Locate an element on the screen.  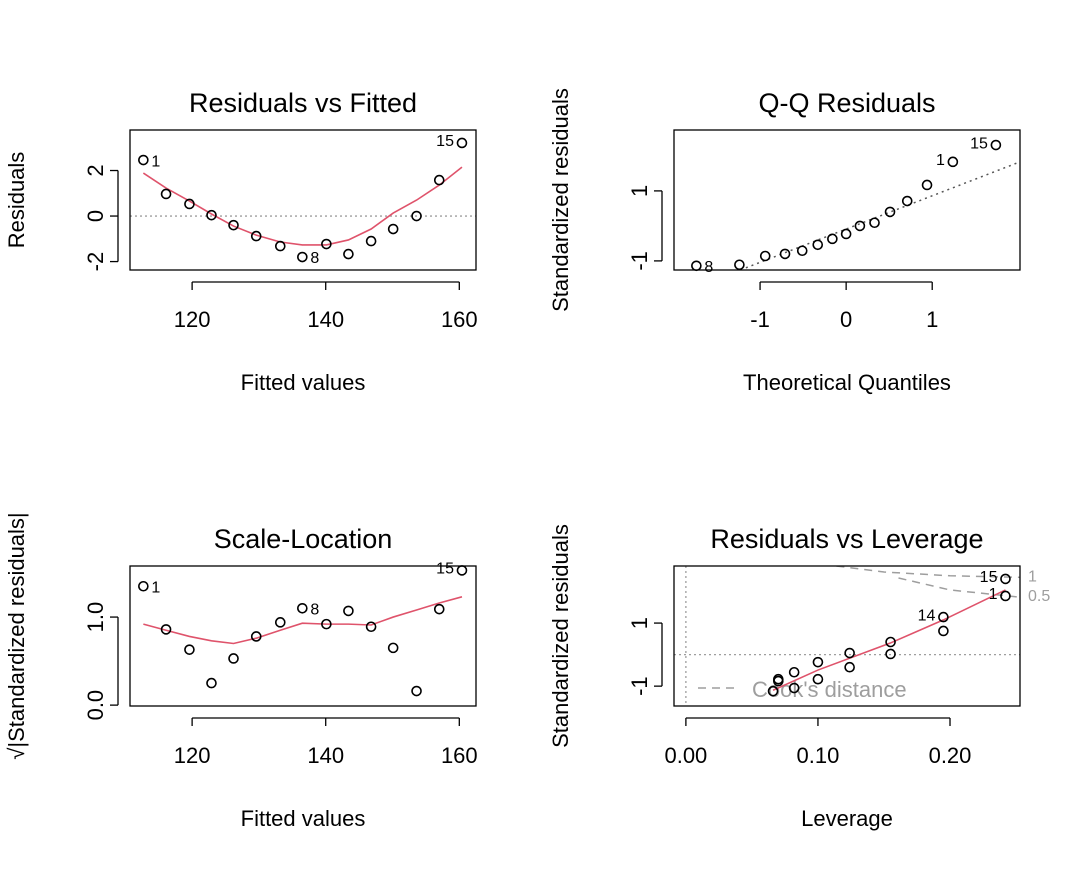
y-tick-label: 1.0 is located at coordinates (95, 617).